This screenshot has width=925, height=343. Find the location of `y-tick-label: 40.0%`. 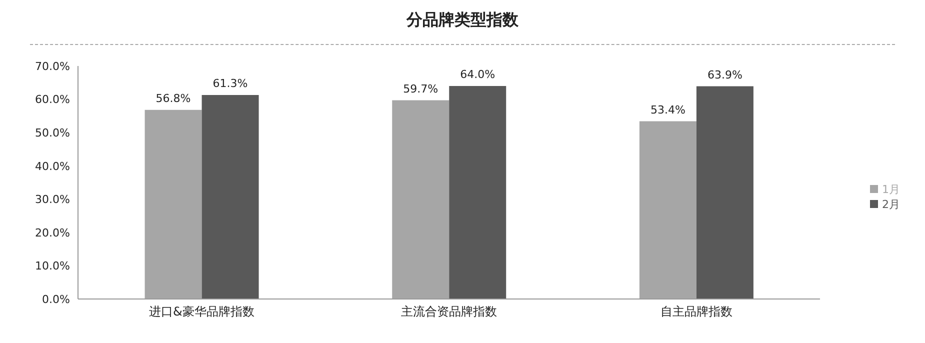

y-tick-label: 40.0% is located at coordinates (52, 166).